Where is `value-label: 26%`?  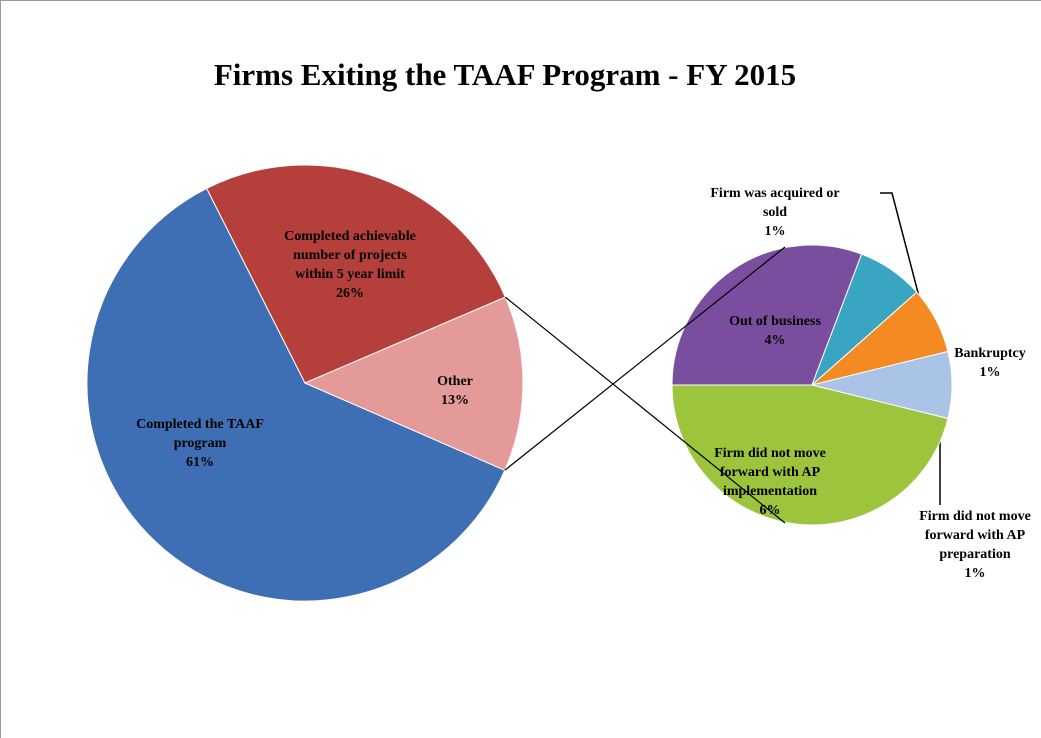 value-label: 26% is located at coordinates (350, 293).